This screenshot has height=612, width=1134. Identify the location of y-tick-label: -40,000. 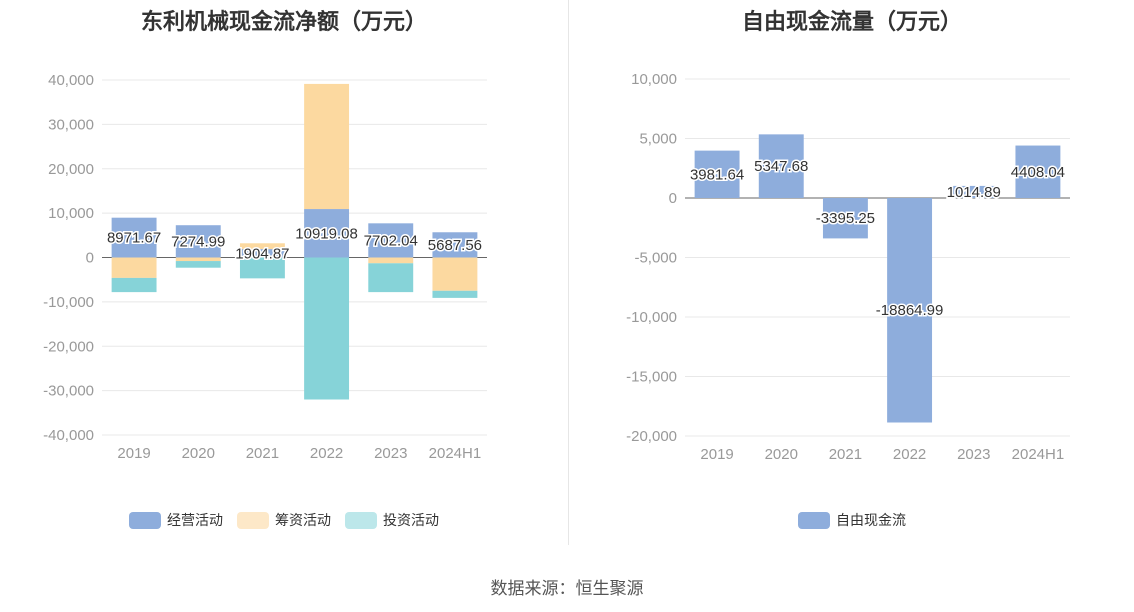
(68, 435).